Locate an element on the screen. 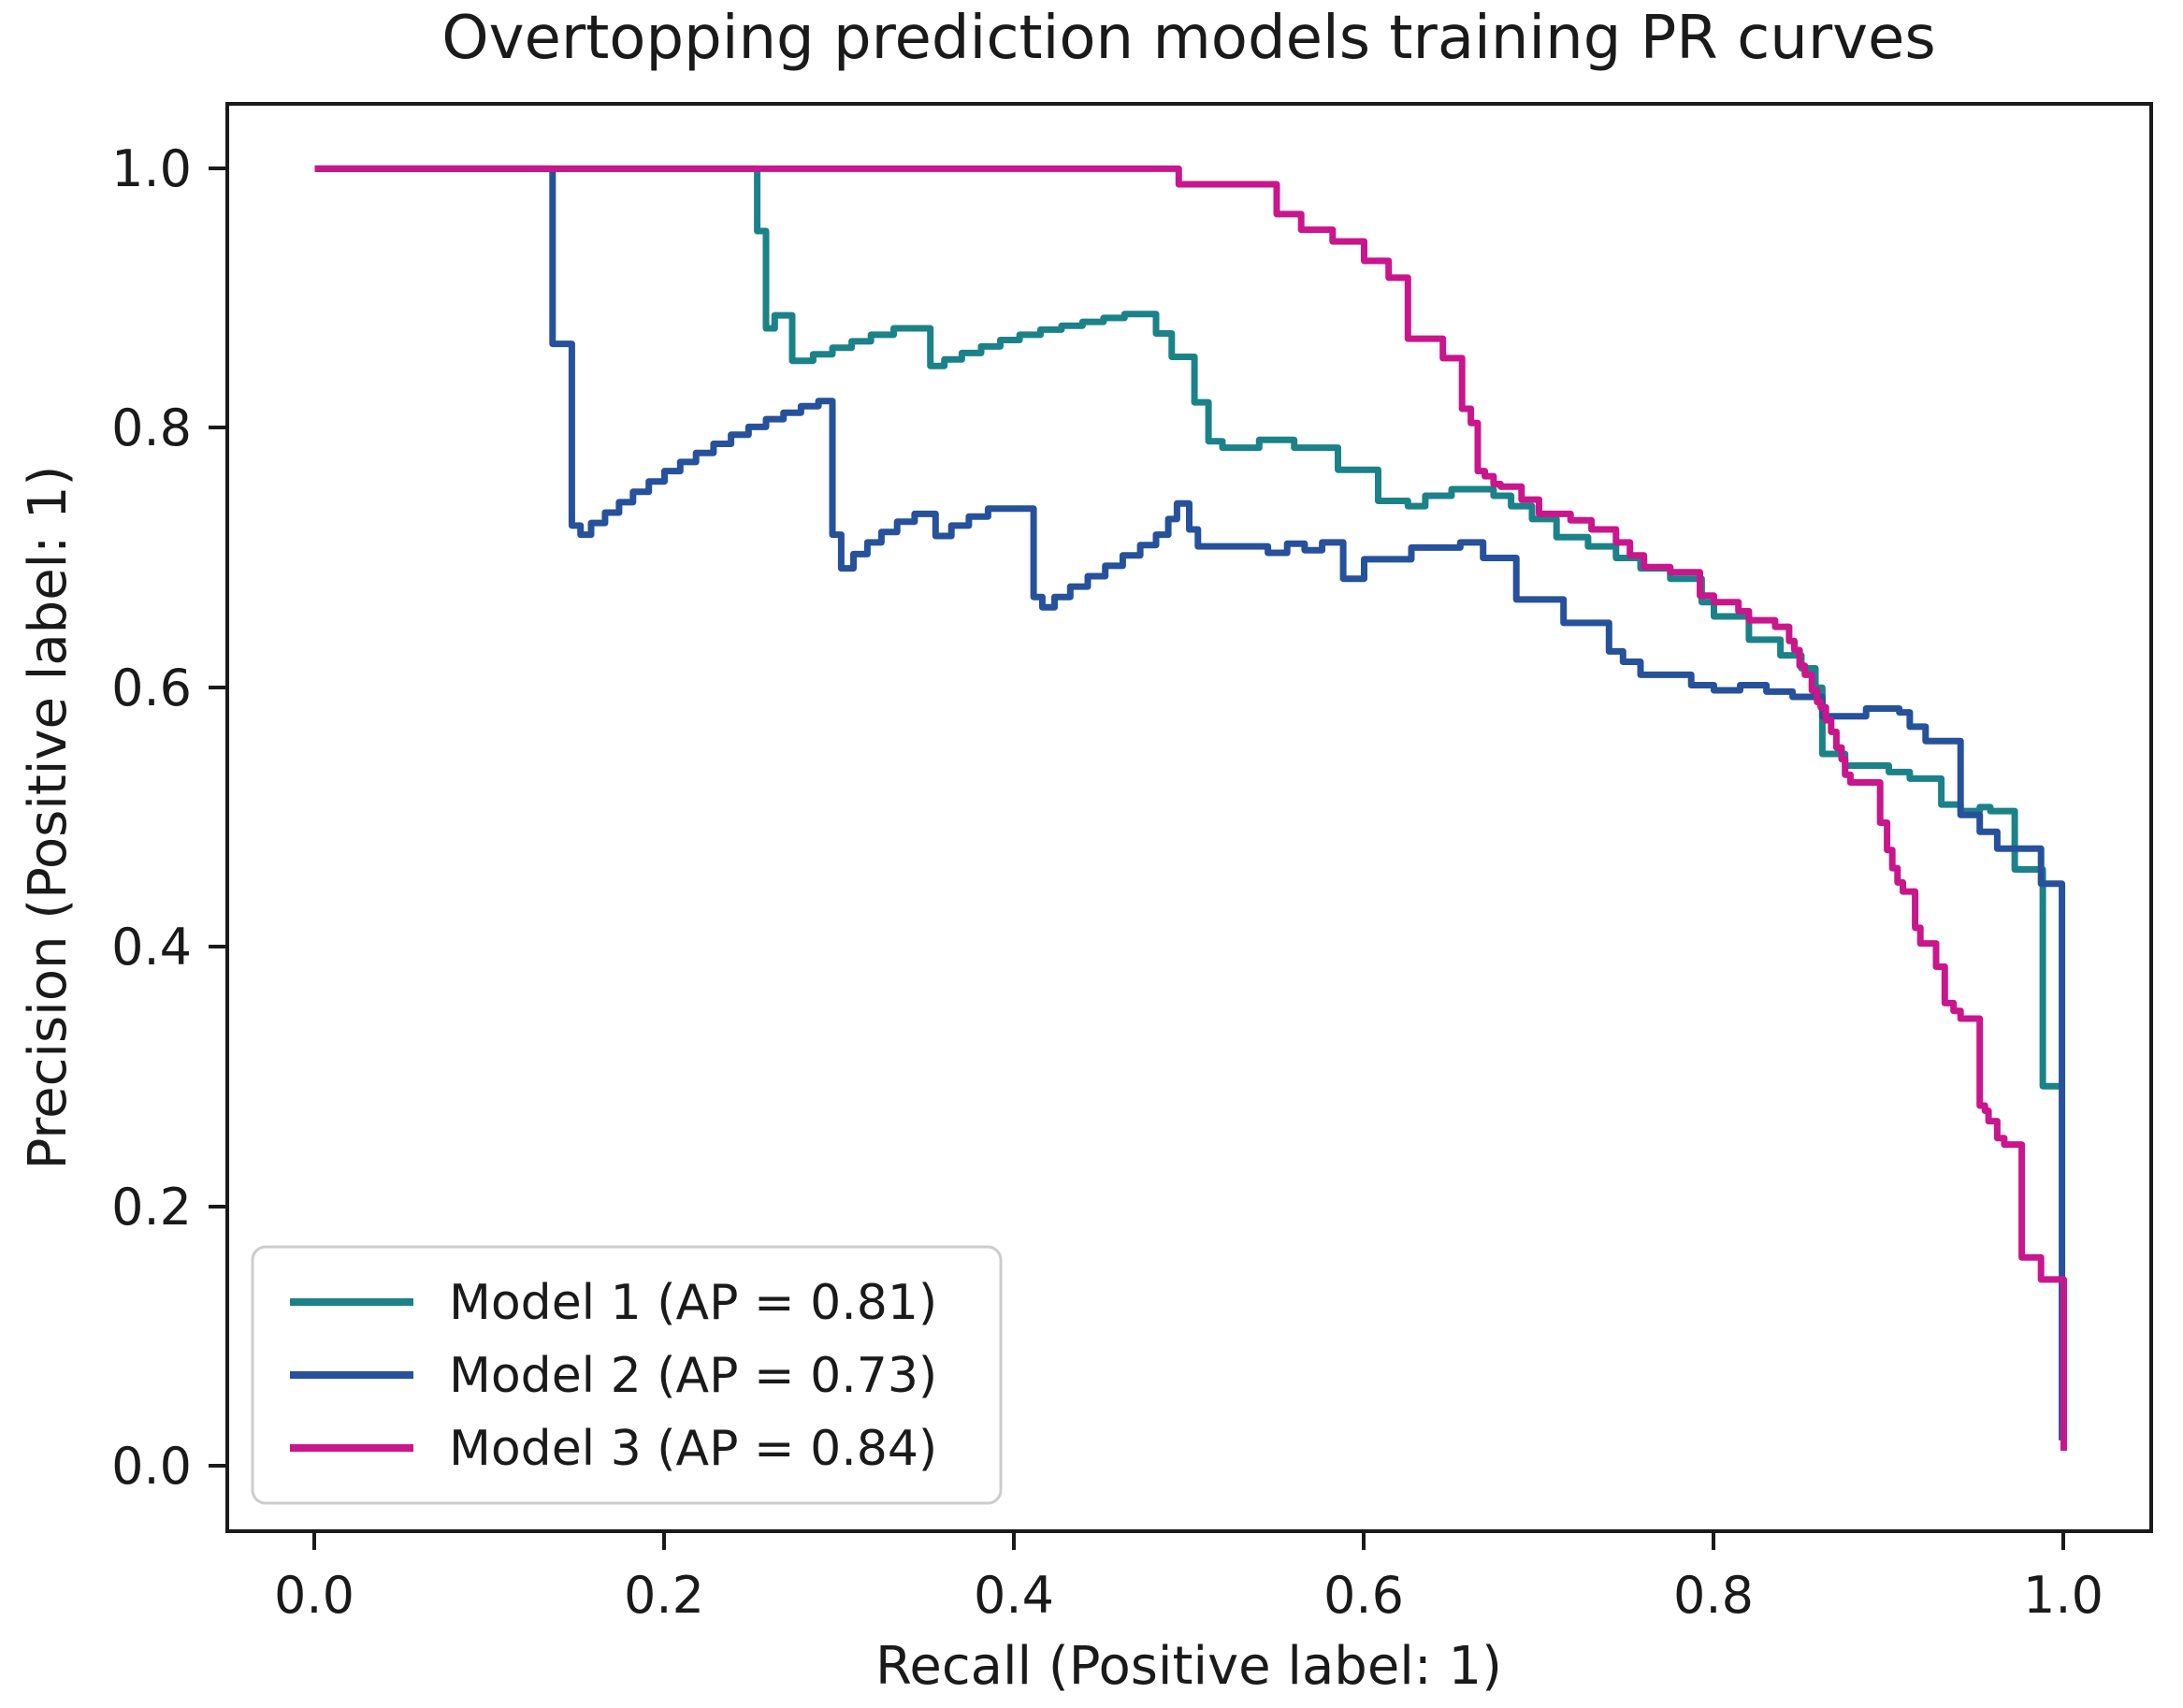  y-axis-label: Precision (Positive label: 1) is located at coordinates (48, 818).